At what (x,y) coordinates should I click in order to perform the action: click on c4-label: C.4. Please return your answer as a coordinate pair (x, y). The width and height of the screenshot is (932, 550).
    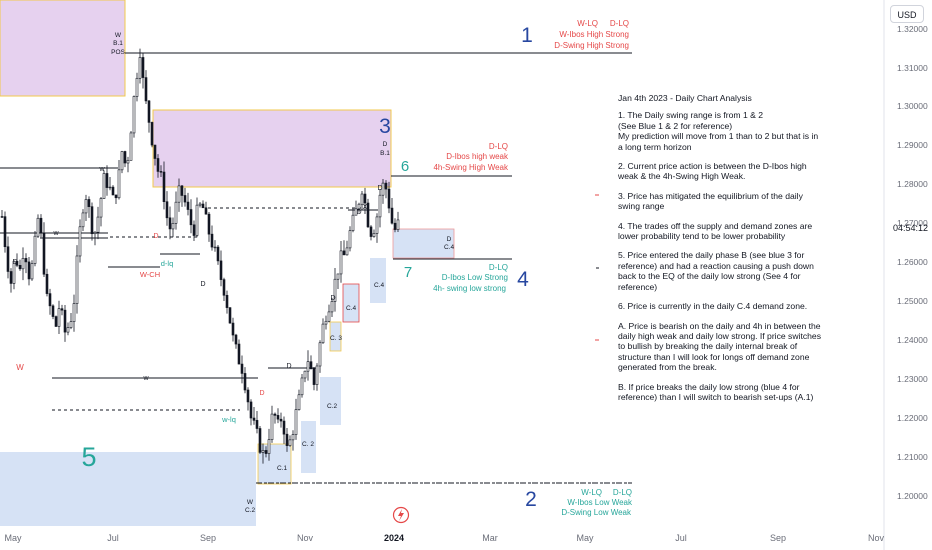
    Looking at the image, I should click on (351, 308).